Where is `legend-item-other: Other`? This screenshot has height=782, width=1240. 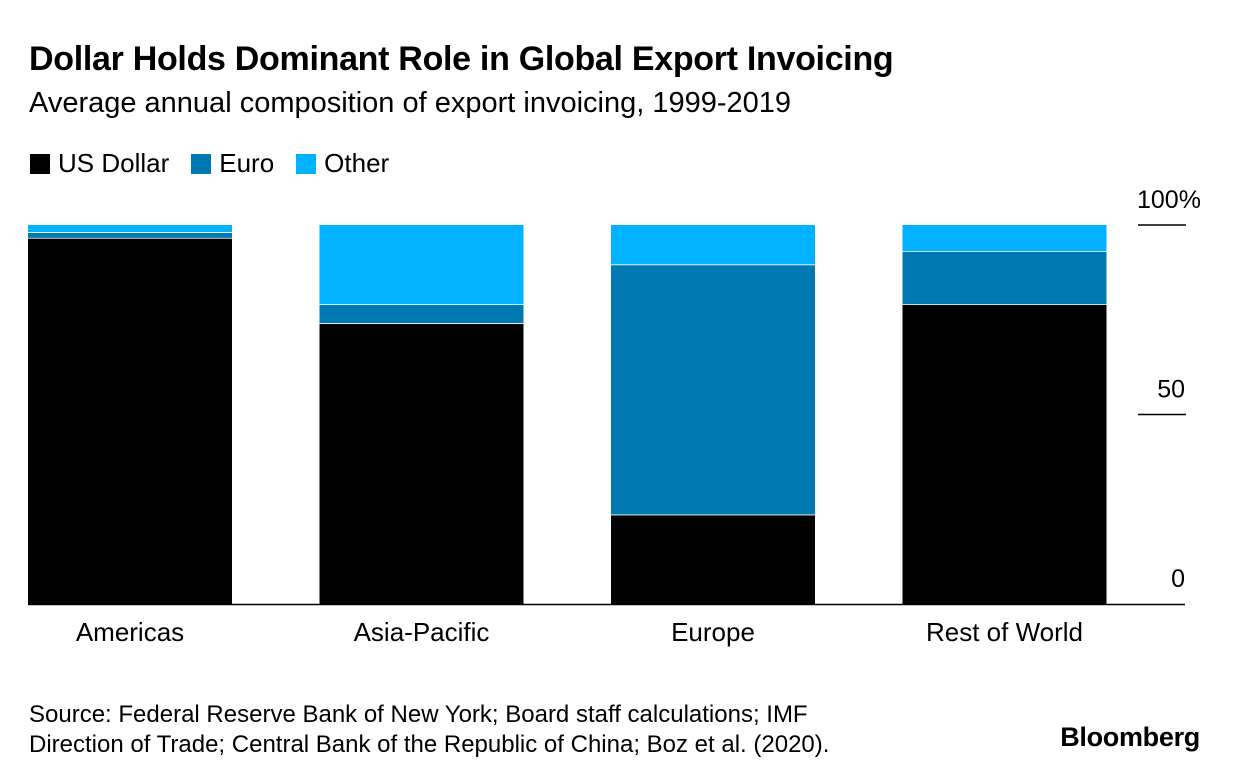
legend-item-other: Other is located at coordinates (342, 163).